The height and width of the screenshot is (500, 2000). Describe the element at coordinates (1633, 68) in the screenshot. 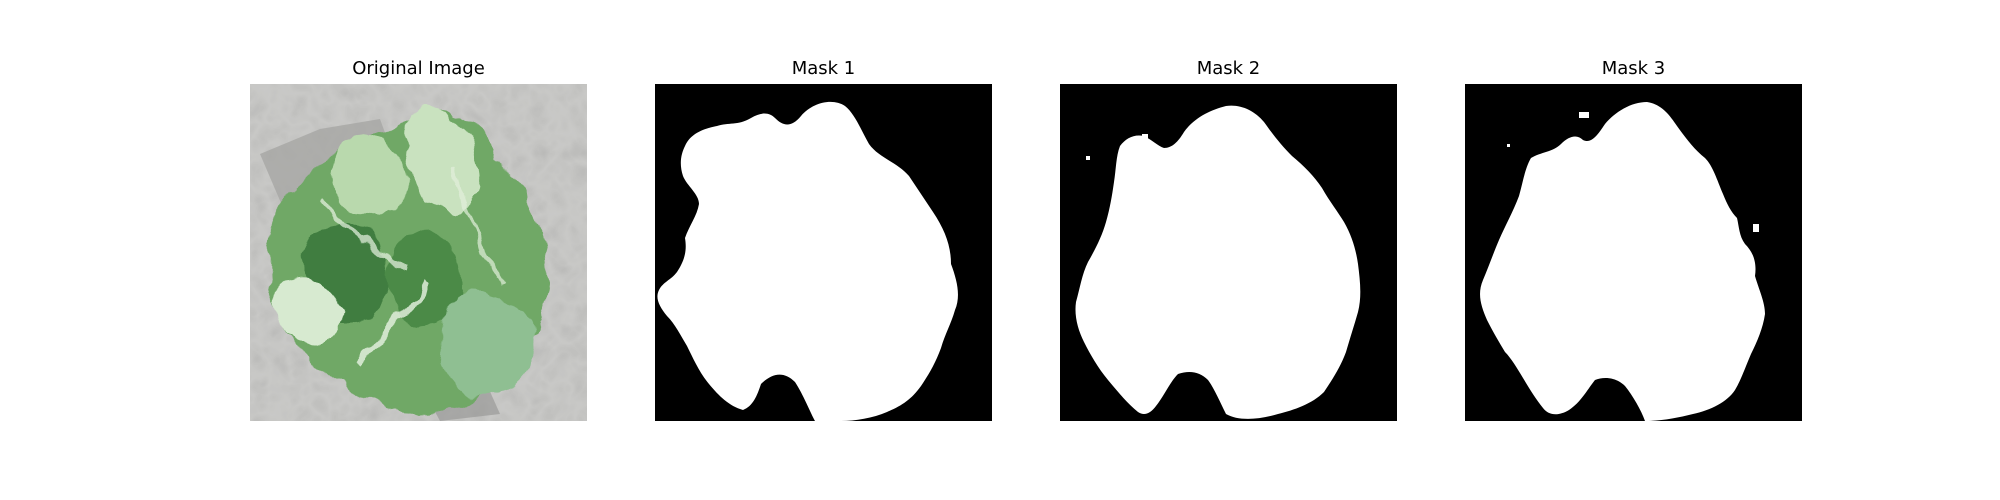

I see `panel-title-mask-3: Mask 3` at that location.